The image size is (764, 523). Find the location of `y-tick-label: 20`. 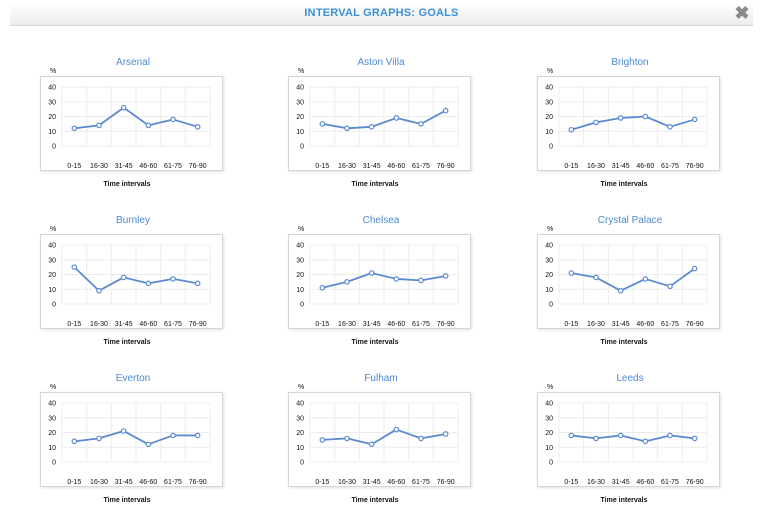

y-tick-label: 20 is located at coordinates (549, 275).